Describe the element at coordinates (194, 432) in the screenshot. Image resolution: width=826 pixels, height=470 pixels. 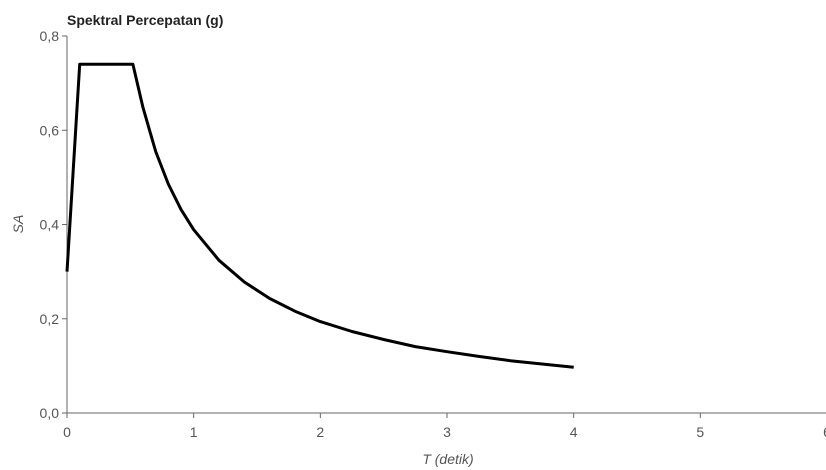
I see `x-tick-label: 1` at that location.